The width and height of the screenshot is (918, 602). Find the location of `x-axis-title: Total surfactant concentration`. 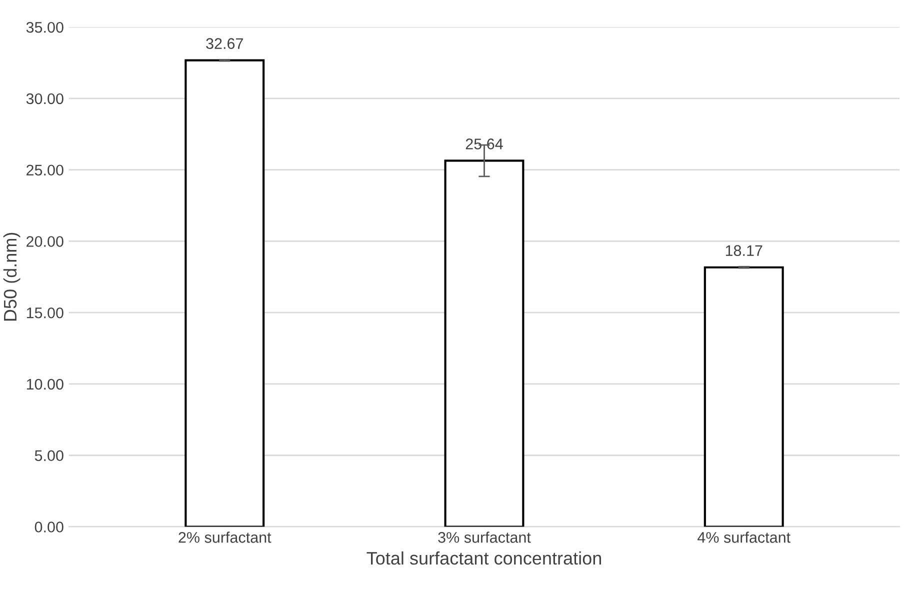

x-axis-title: Total surfactant concentration is located at coordinates (484, 558).